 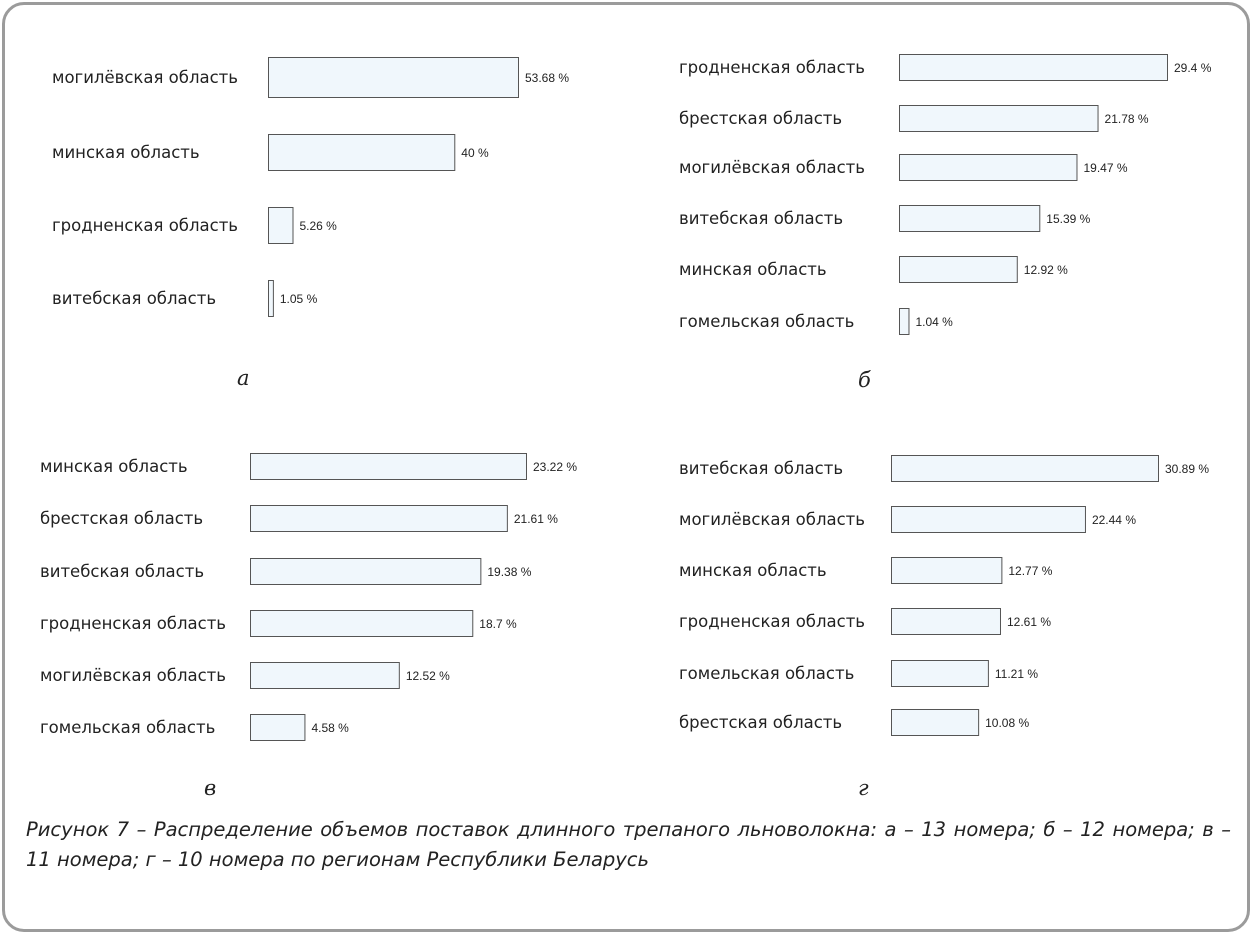 What do you see at coordinates (547, 78) in the screenshot?
I see `value-label: 53.68 %` at bounding box center [547, 78].